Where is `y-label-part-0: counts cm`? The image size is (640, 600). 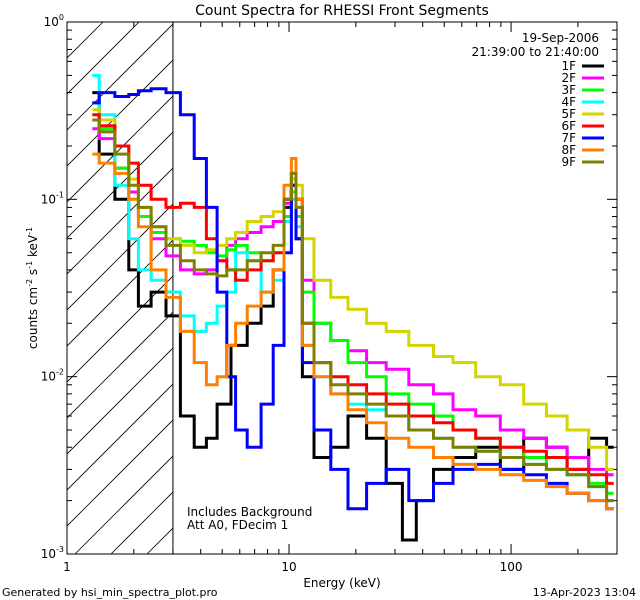 y-label-part-0: counts cm is located at coordinates (33, 318).